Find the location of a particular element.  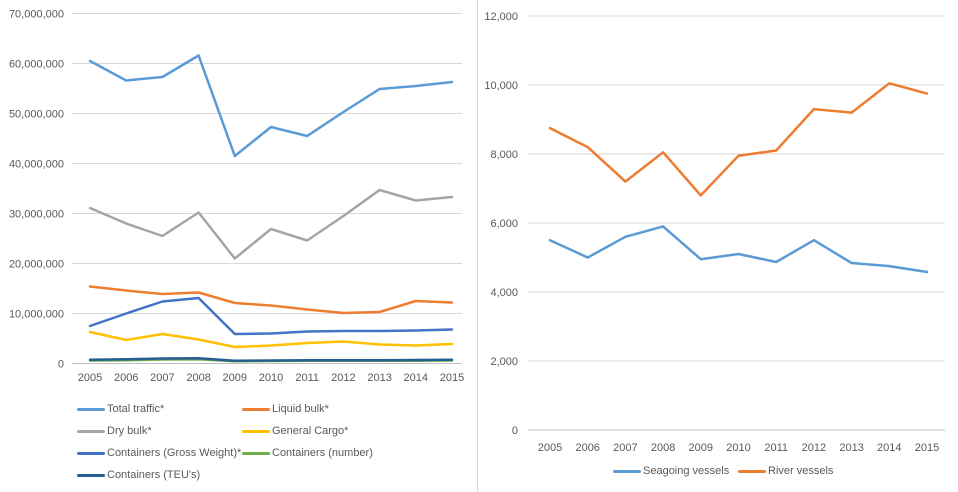

legend-item-general-cargo: General Cargo* is located at coordinates (295, 431).